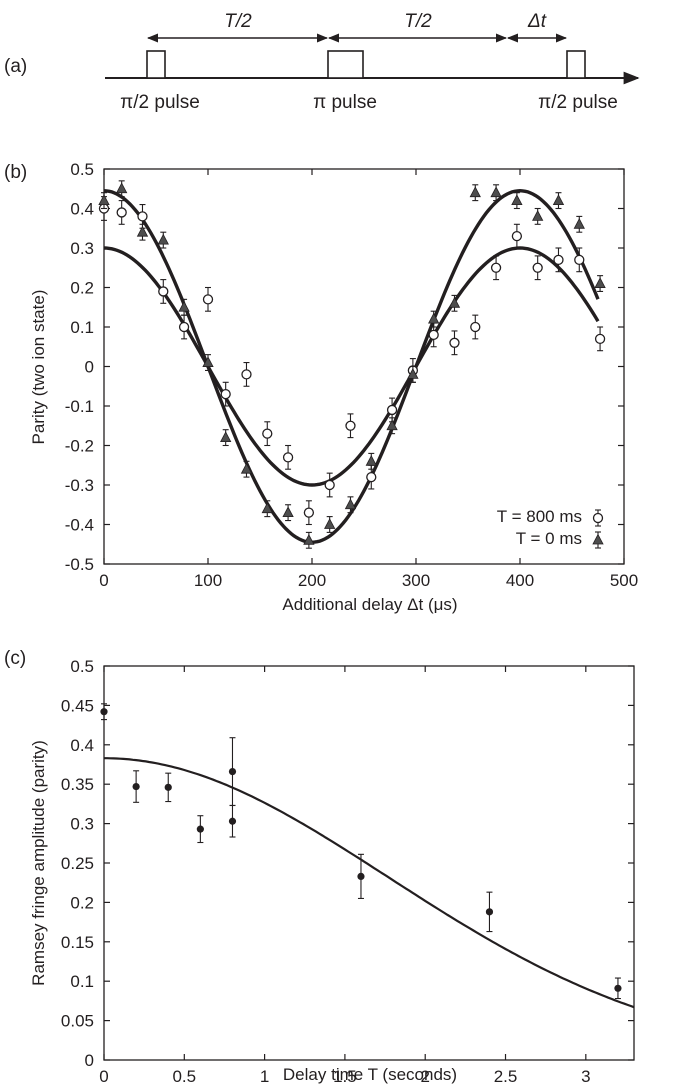  Describe the element at coordinates (77, 942) in the screenshot. I see `y-tick-label: 0.15` at that location.